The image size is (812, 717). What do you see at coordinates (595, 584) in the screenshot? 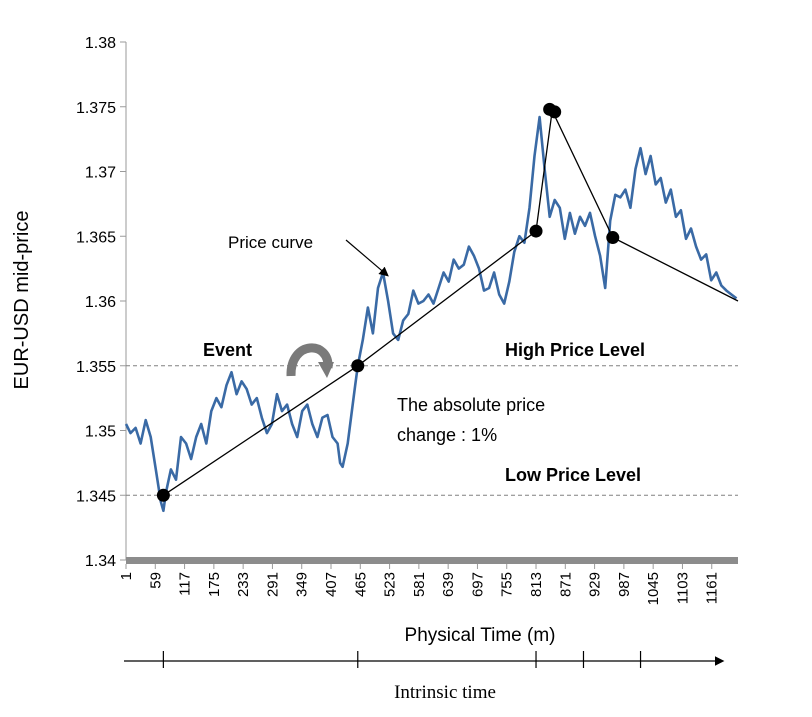
I see `x-tick-label: 929` at bounding box center [595, 584].